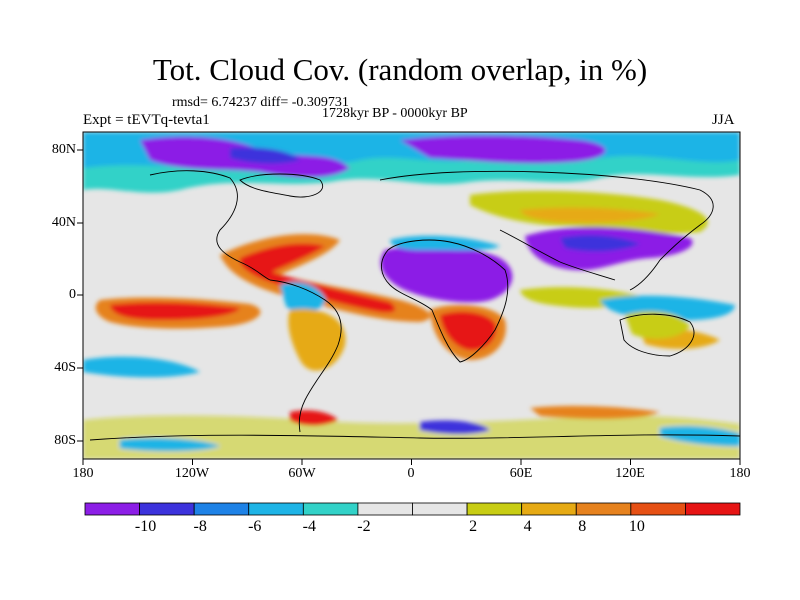 The height and width of the screenshot is (600, 800). Describe the element at coordinates (145, 526) in the screenshot. I see `colorbar-label: -10` at that location.